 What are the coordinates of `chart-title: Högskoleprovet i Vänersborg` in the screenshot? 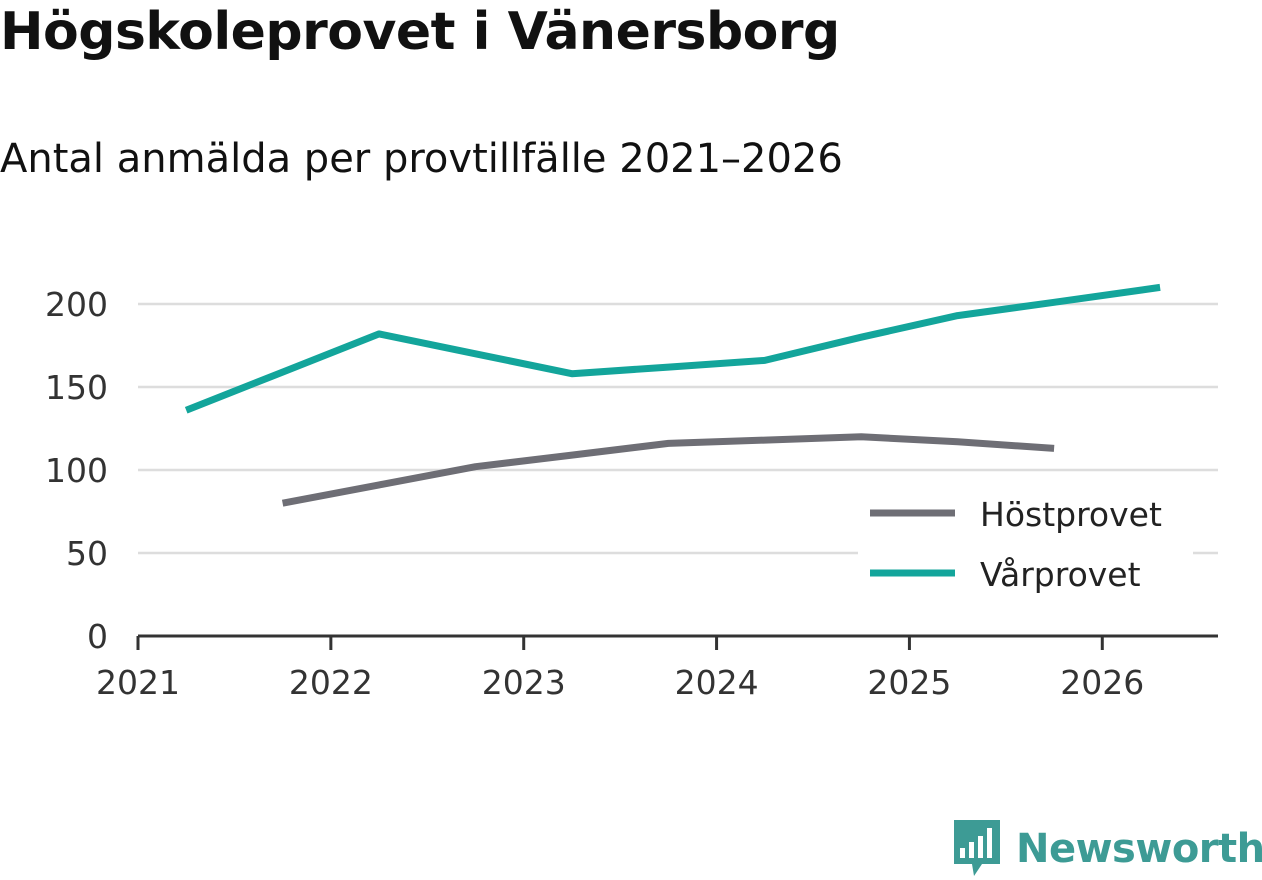 It's located at (420, 32).